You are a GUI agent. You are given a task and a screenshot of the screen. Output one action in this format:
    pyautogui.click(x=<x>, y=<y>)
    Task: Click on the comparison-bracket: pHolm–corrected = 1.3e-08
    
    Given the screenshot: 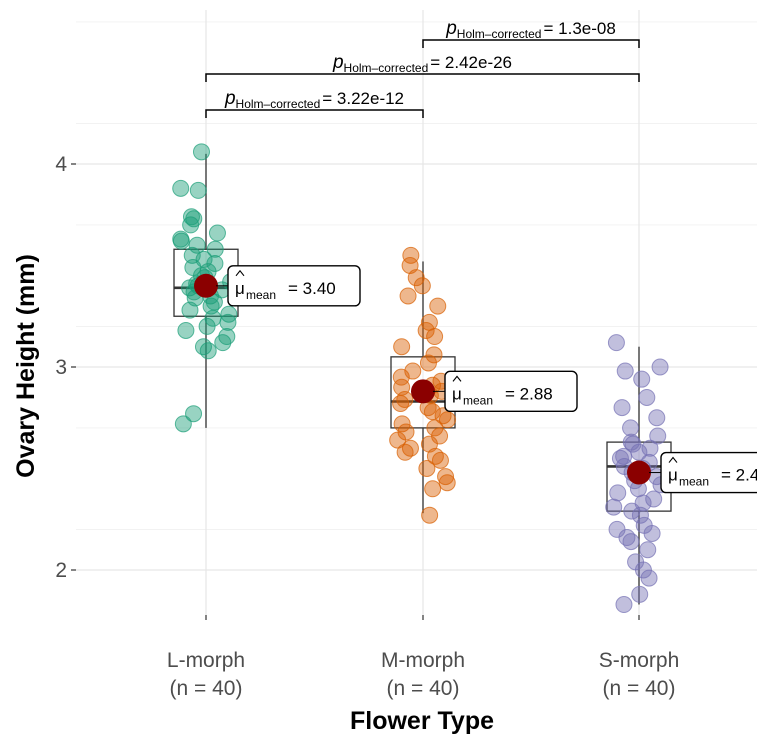 What is the action you would take?
    pyautogui.click(x=531, y=33)
    